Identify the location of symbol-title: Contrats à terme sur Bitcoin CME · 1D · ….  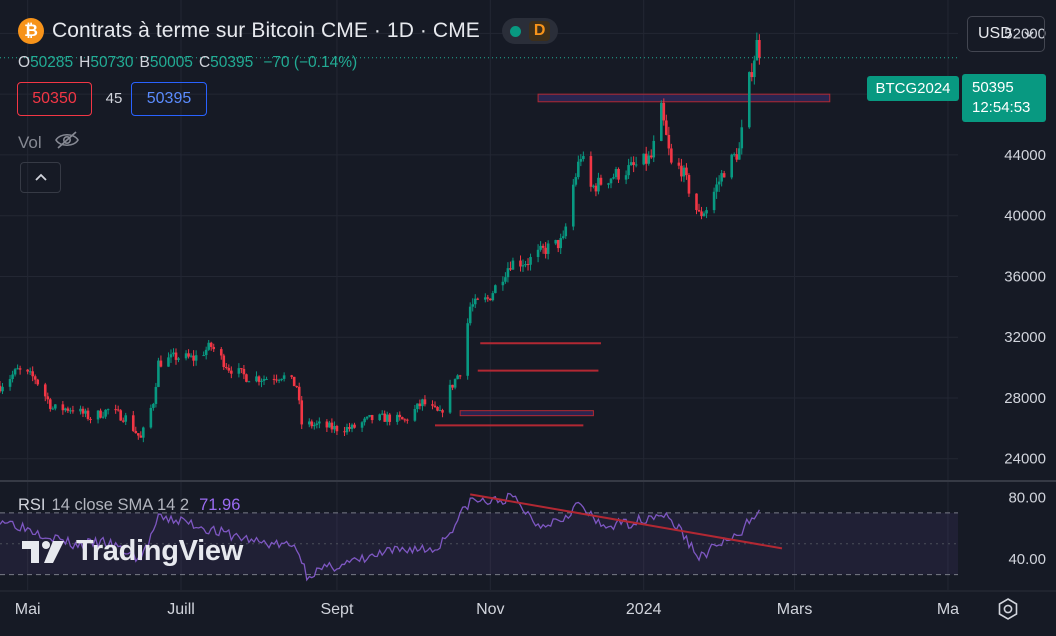
(266, 30).